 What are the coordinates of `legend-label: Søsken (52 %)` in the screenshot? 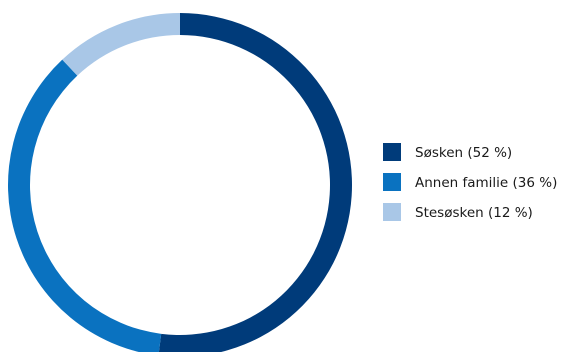 It's located at (463, 153).